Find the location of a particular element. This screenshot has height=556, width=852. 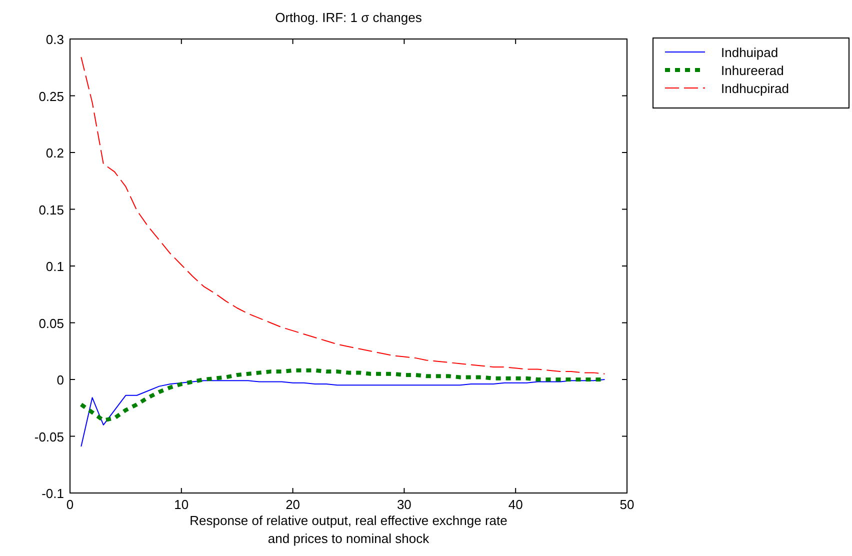

y-tick-label: 0.15 is located at coordinates (51, 210).